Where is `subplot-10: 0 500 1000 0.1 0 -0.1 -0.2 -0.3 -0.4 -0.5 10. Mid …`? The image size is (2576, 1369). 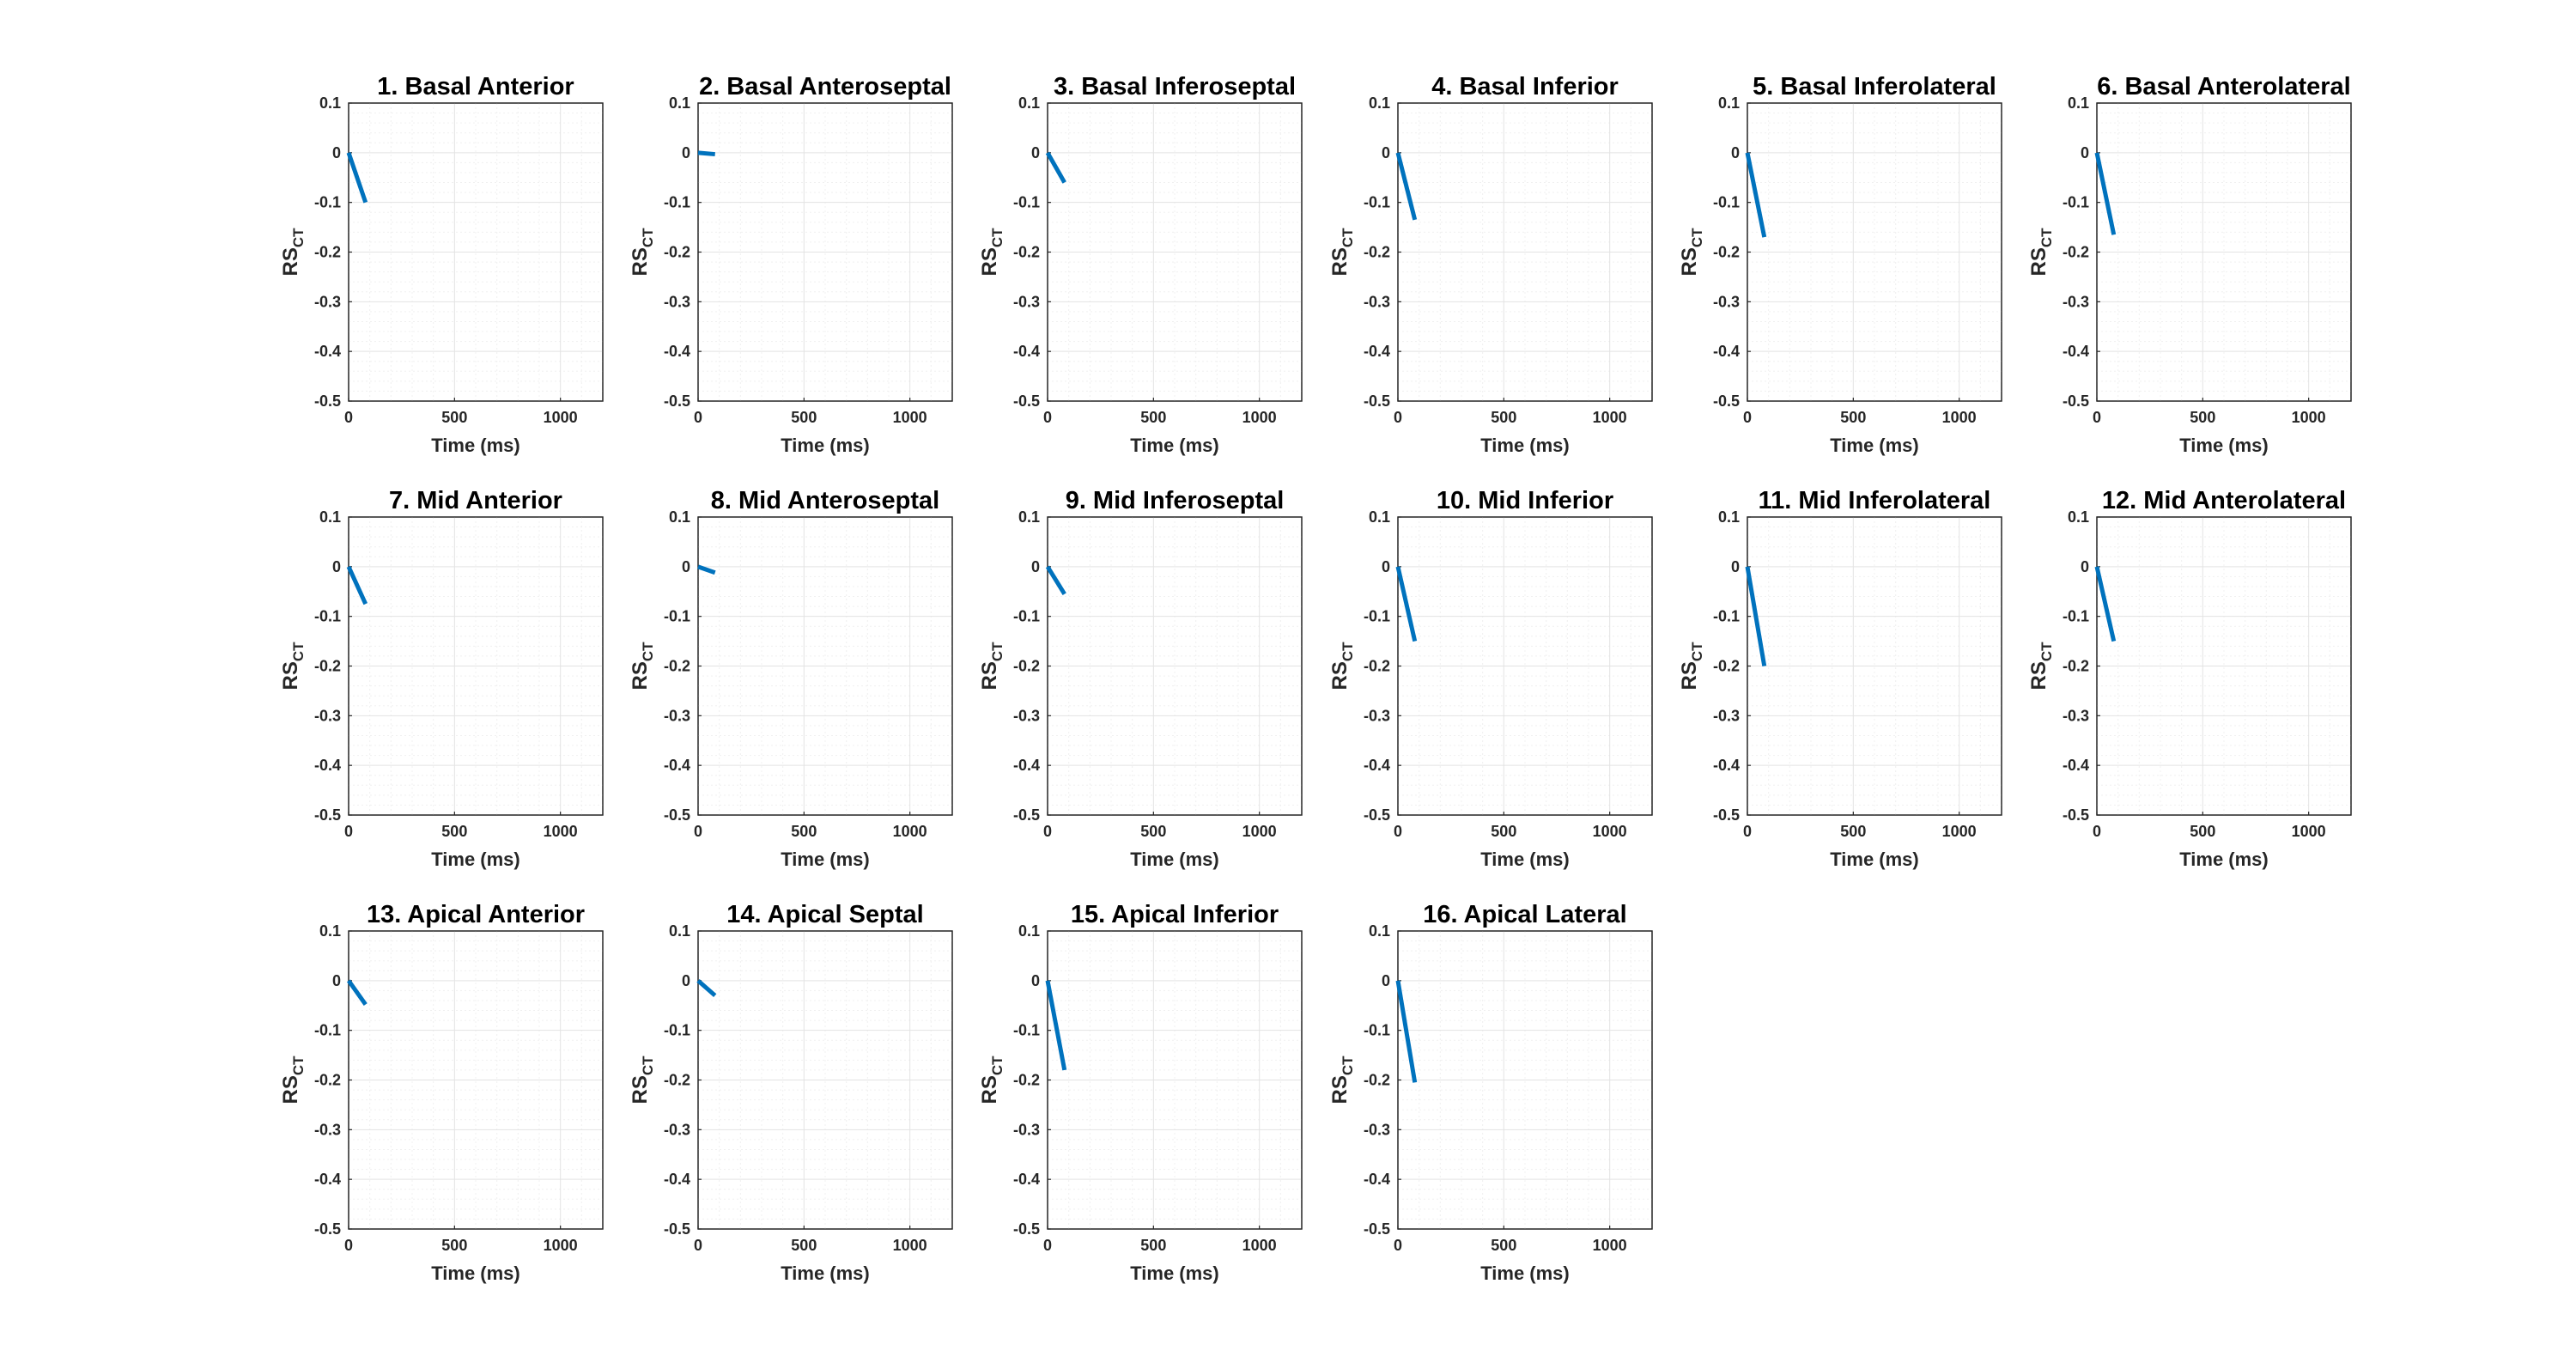
subplot-10: 0 500 1000 0.1 0 -0.1 -0.2 -0.3 -0.4 -0.5 10. Mid … is located at coordinates (1491, 678).